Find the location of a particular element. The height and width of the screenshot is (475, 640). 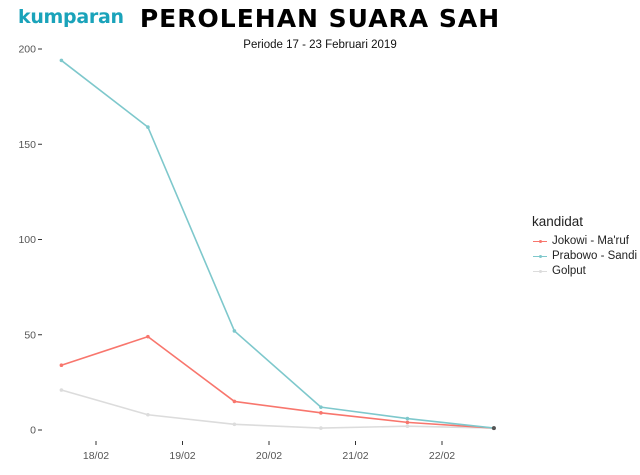

legend-item: Prabowo - Sandi is located at coordinates (584, 256).